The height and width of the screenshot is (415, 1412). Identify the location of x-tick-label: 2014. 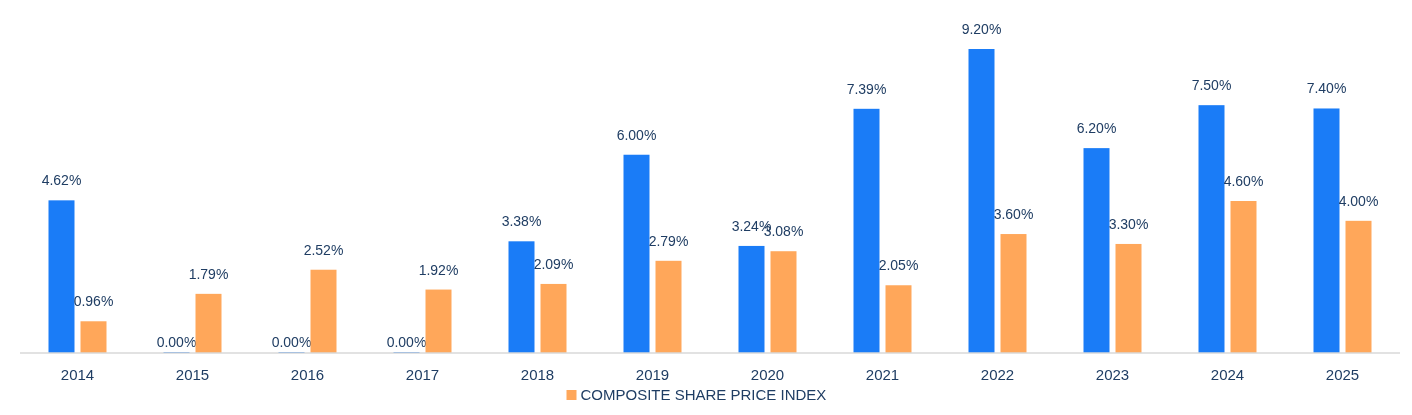
(77, 374).